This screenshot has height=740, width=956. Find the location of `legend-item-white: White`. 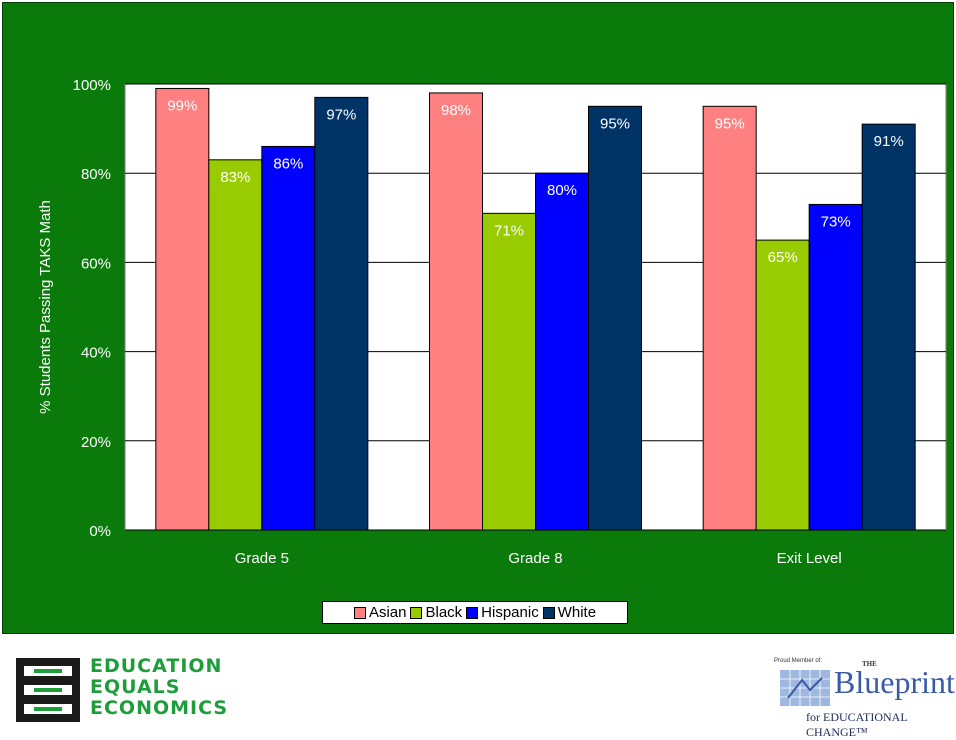

legend-item-white: White is located at coordinates (569, 612).